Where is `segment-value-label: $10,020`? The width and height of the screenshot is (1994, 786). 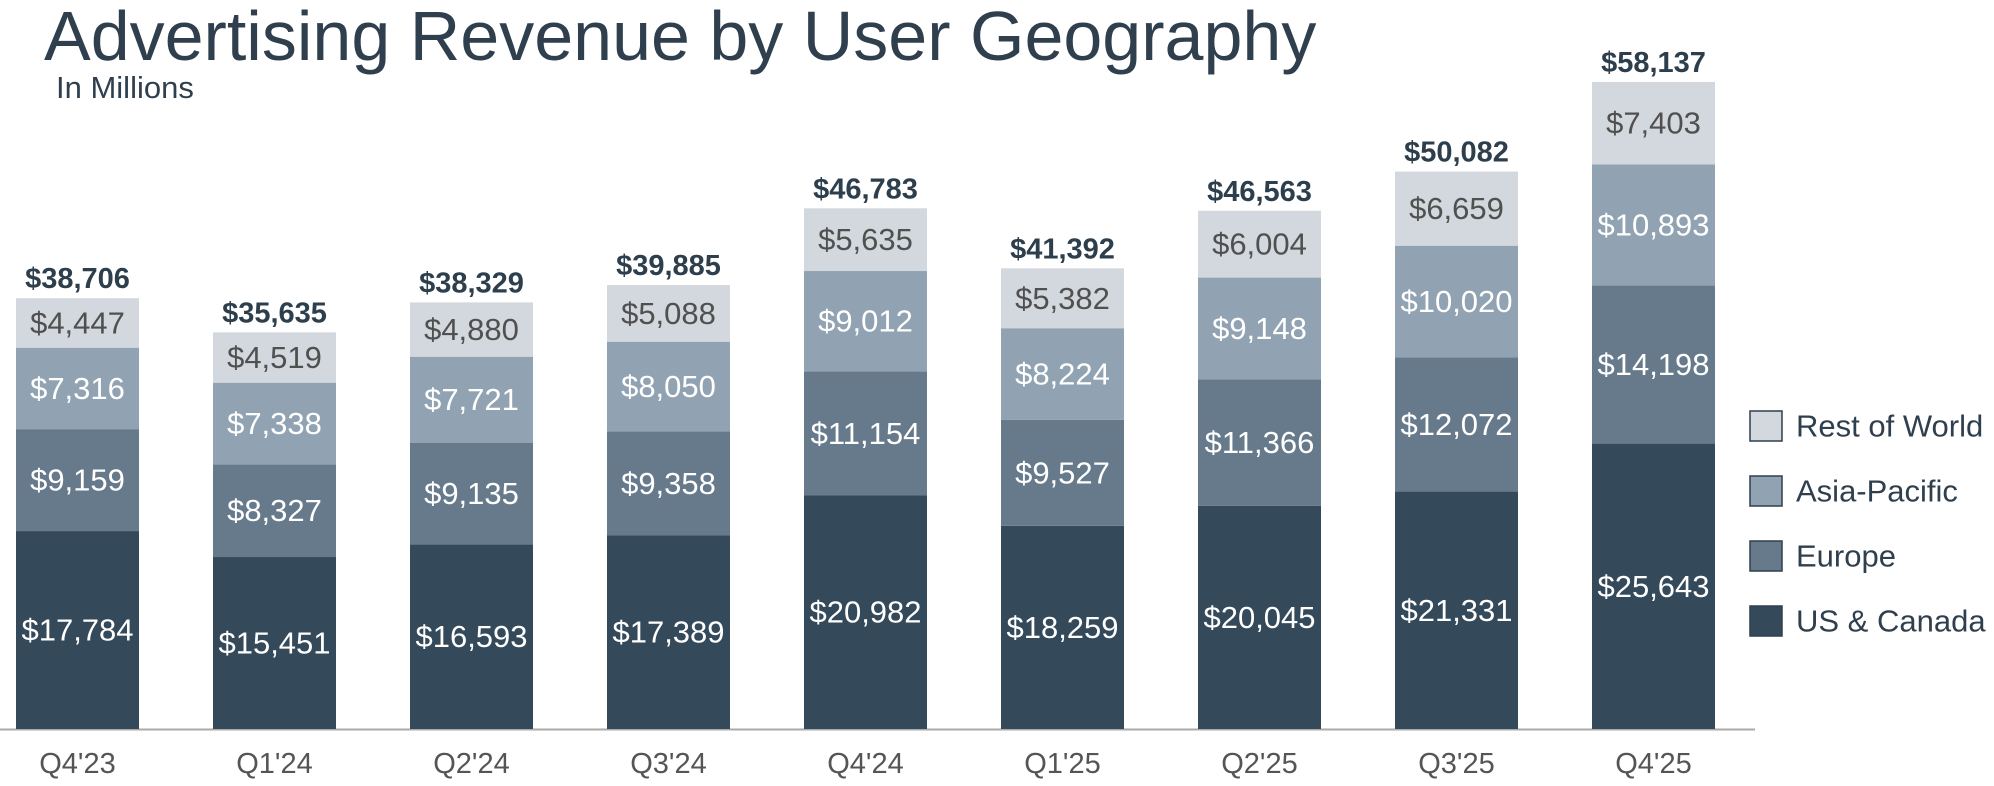
segment-value-label: $10,020 is located at coordinates (1456, 301).